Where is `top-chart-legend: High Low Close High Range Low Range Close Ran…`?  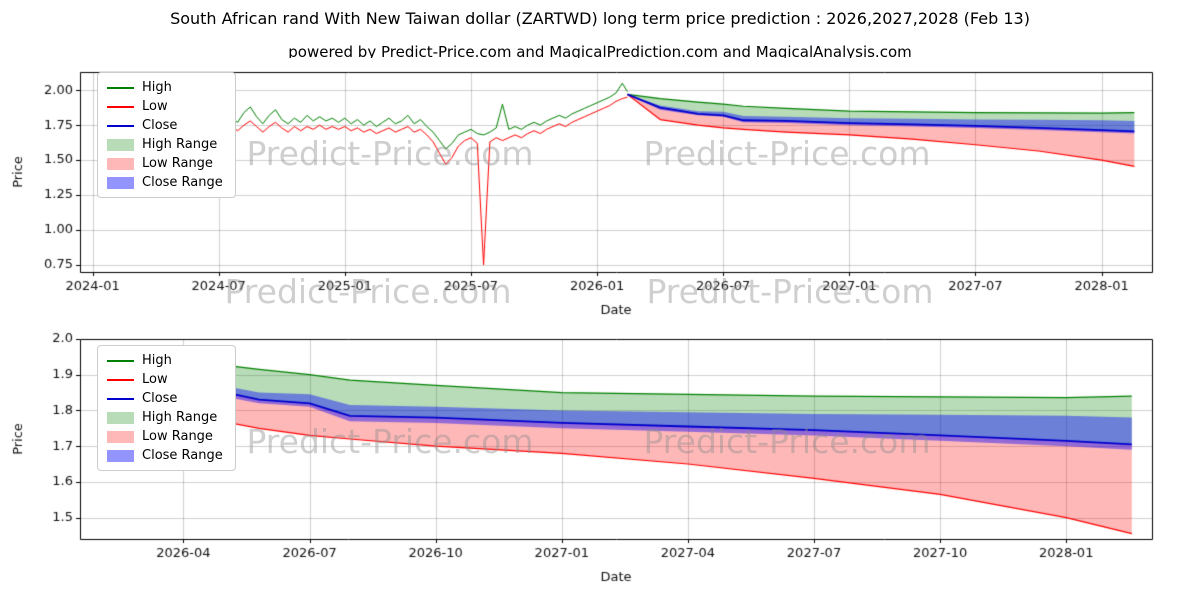
top-chart-legend: High Low Close High Range Low Range Close Ran… is located at coordinates (166, 135).